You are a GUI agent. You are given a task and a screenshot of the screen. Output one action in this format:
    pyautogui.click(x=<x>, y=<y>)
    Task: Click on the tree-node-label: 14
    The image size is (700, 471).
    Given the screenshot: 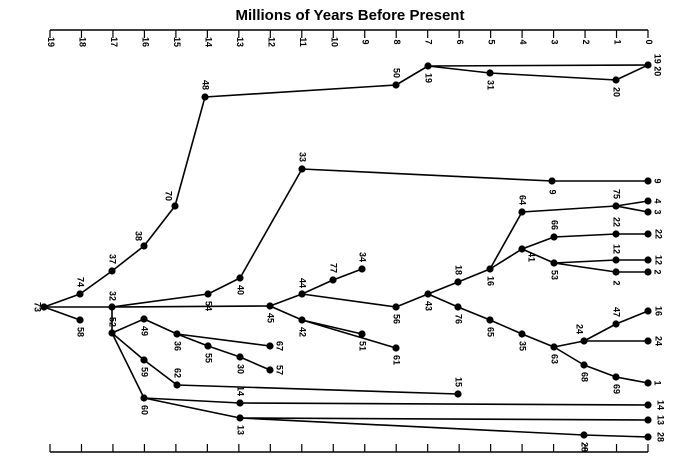 What is the action you would take?
    pyautogui.click(x=661, y=405)
    